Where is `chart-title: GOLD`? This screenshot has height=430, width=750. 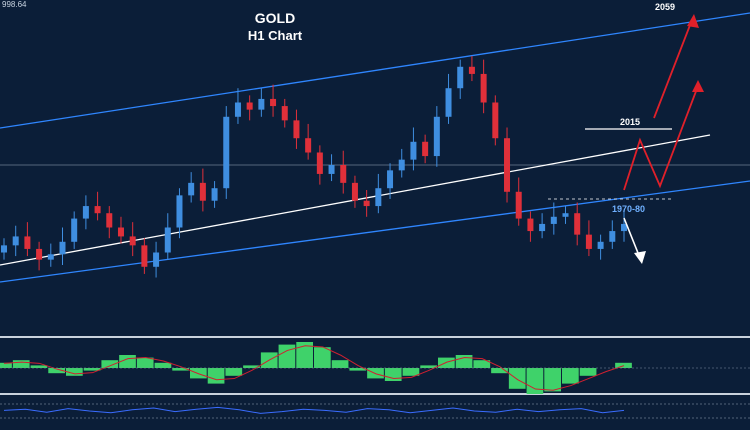 chart-title: GOLD is located at coordinates (275, 18).